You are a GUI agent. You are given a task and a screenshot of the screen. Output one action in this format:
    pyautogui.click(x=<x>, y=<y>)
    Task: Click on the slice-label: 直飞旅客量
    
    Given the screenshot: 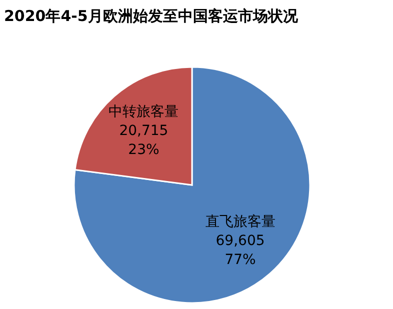 What is the action you would take?
    pyautogui.click(x=240, y=222)
    